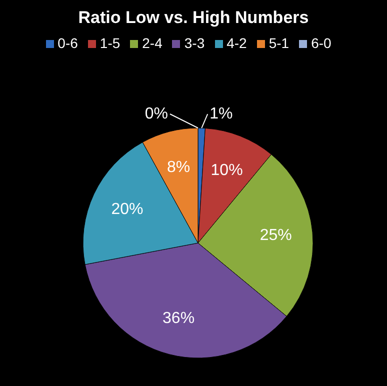 Image resolution: width=387 pixels, height=386 pixels. Describe the element at coordinates (193, 18) in the screenshot. I see `chart-title: Ratio Low vs. High Numbers` at that location.